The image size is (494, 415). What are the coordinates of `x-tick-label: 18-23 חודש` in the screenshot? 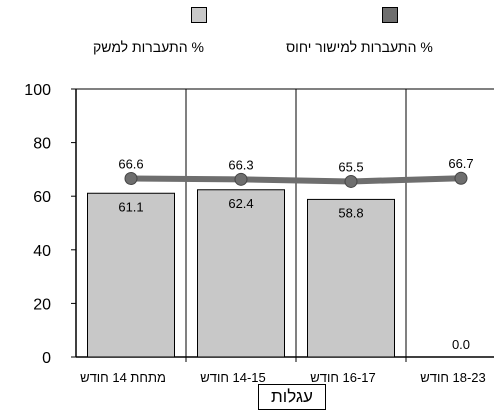 It's located at (453, 377).